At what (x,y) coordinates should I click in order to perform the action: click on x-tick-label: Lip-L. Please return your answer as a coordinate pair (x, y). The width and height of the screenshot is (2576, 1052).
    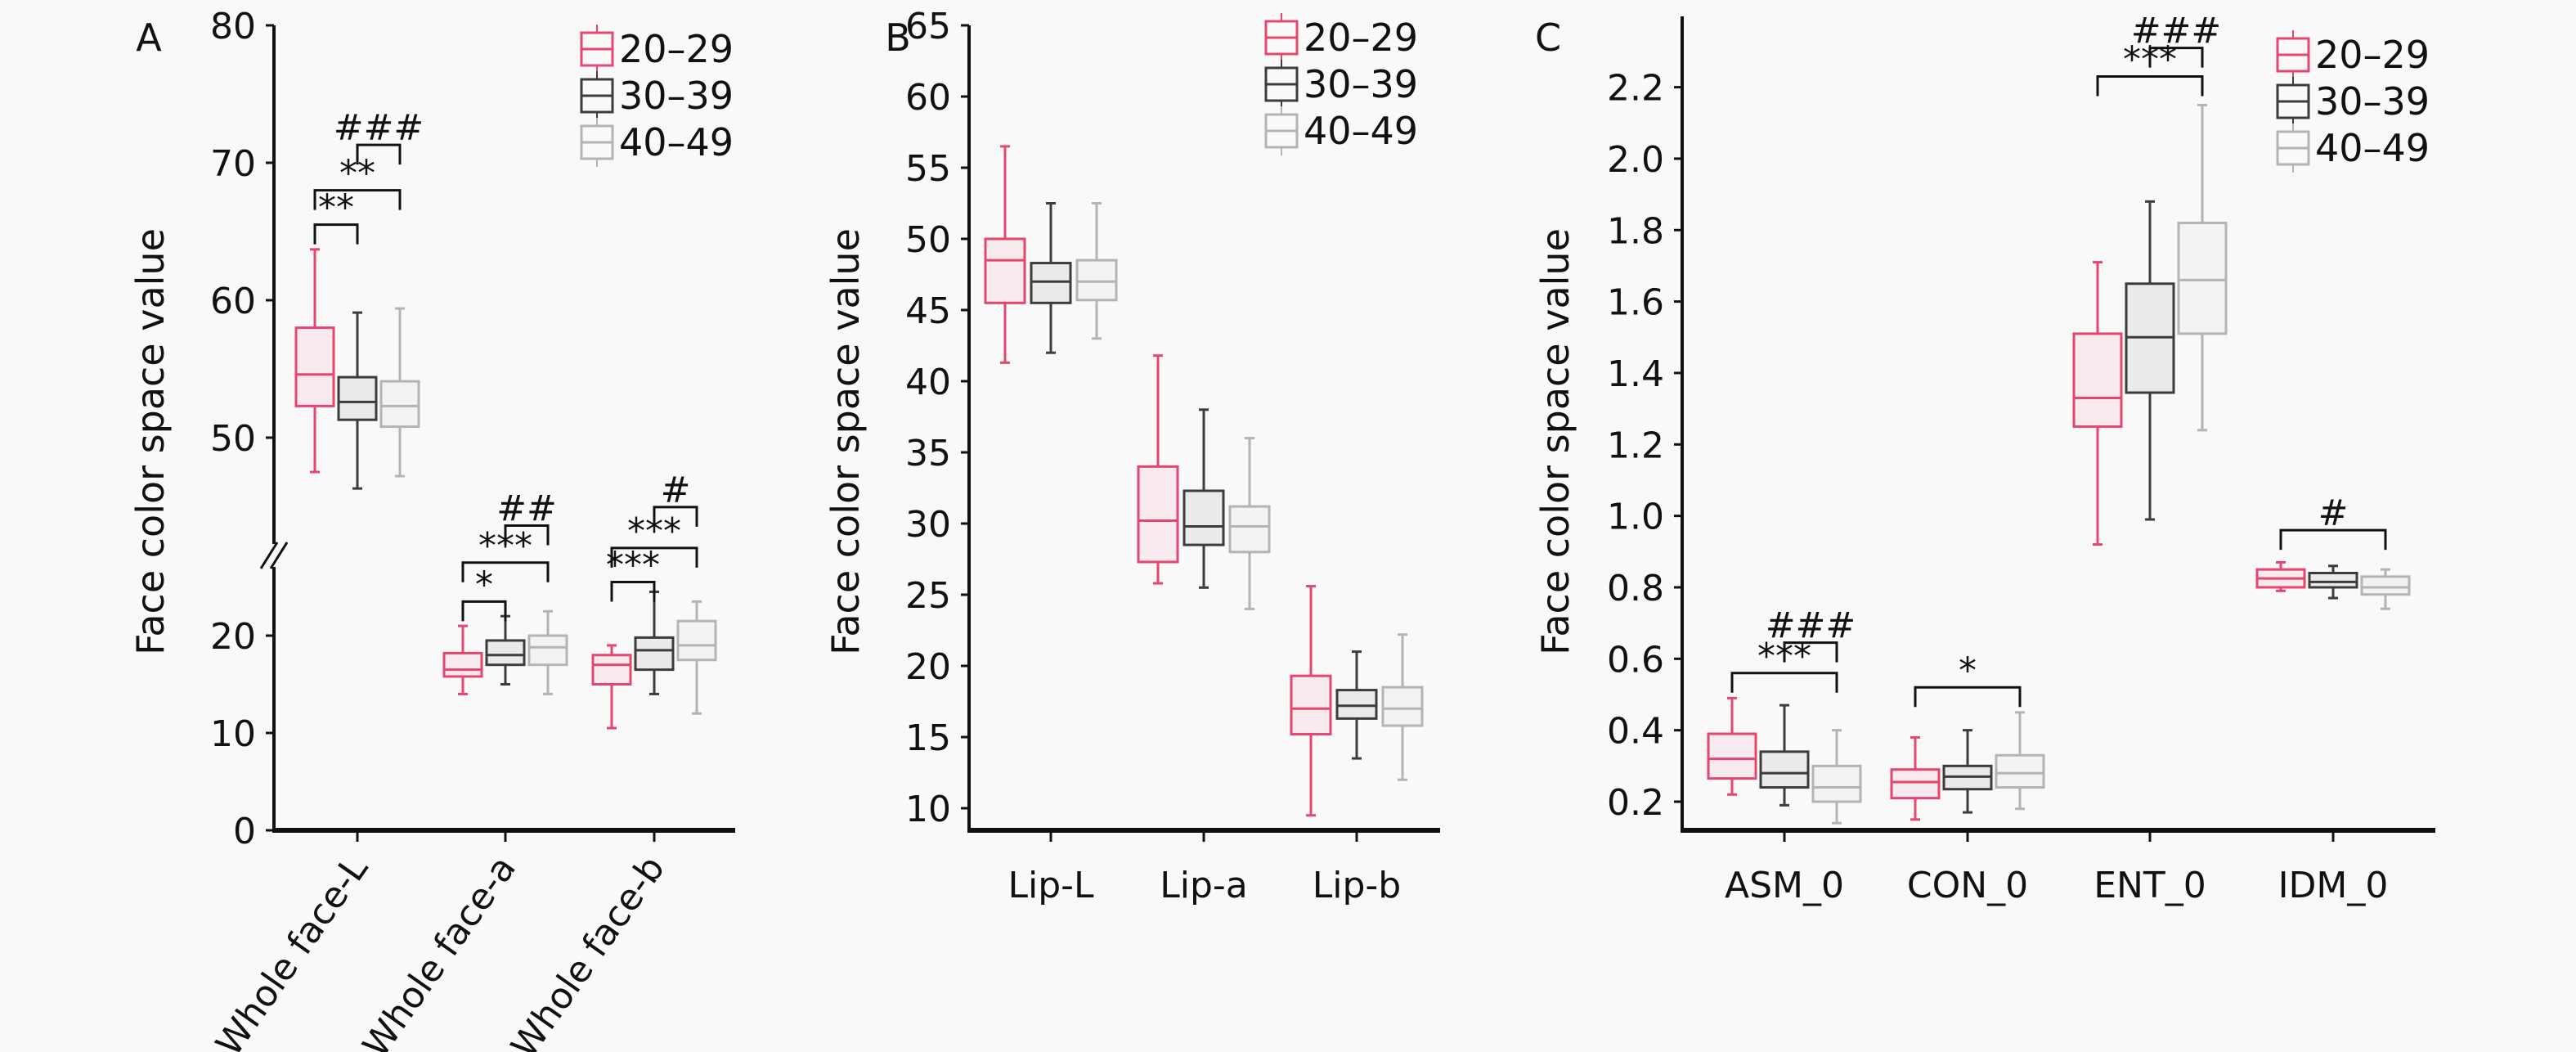
    Looking at the image, I should click on (1051, 885).